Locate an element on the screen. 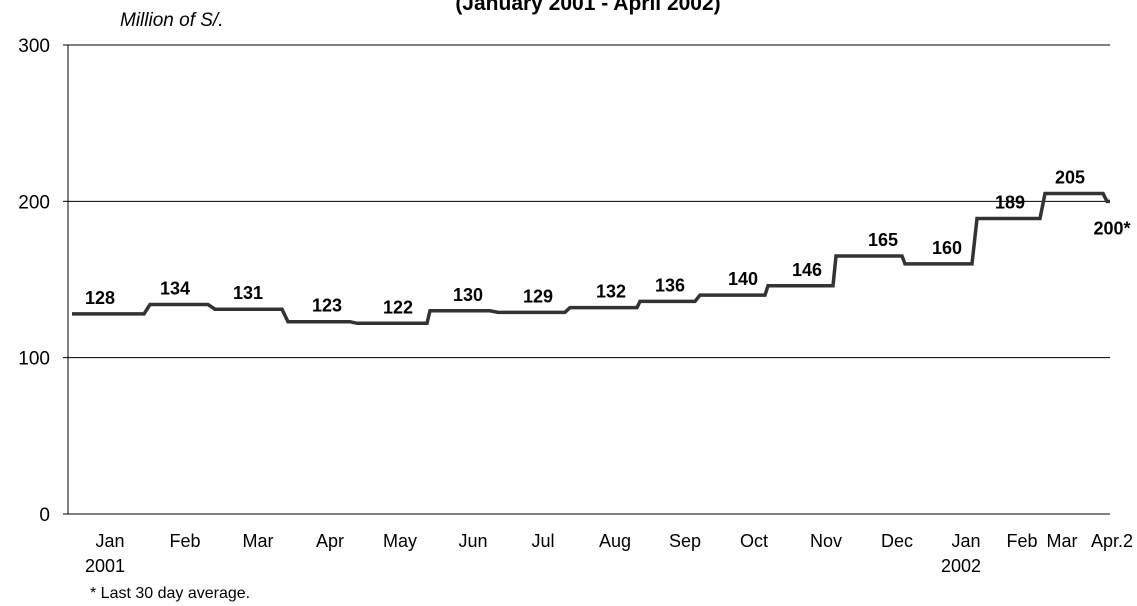  y-tick-label-0: 0 is located at coordinates (44, 515).